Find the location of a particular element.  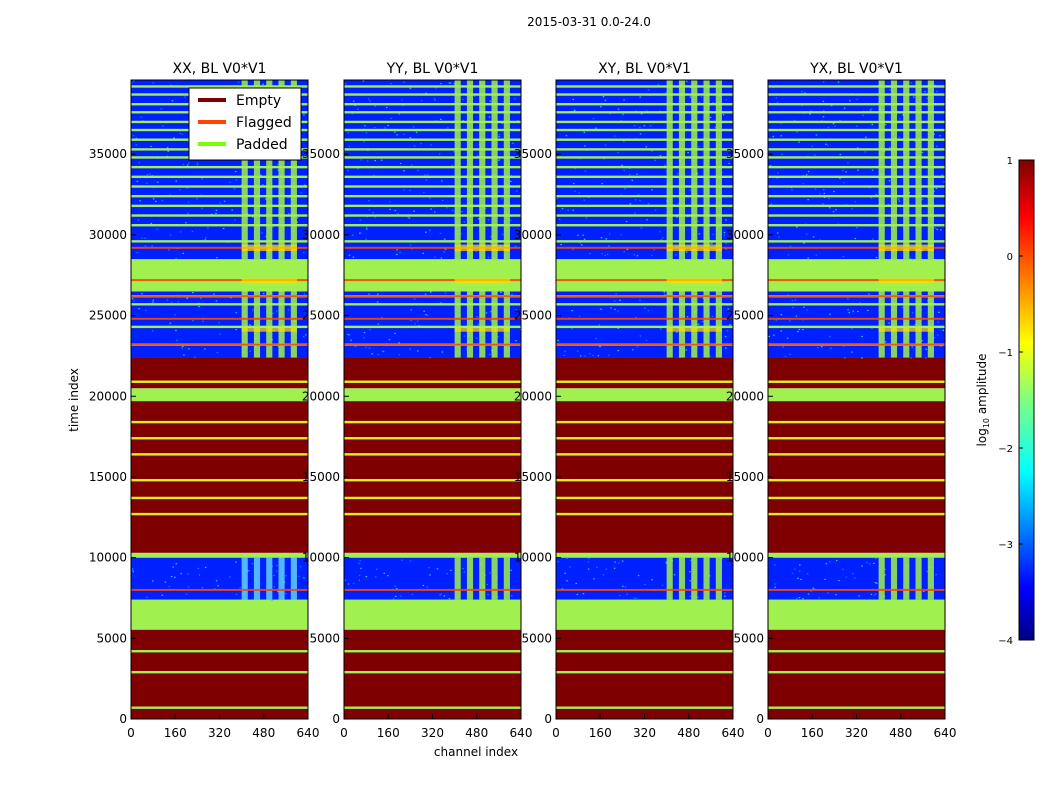

y-tick-label: 15000 is located at coordinates (321, 477).